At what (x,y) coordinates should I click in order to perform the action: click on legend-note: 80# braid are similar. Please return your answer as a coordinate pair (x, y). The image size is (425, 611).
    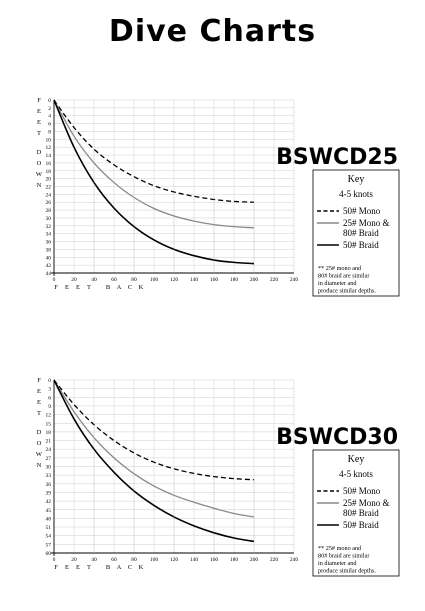
    Looking at the image, I should click on (343, 556).